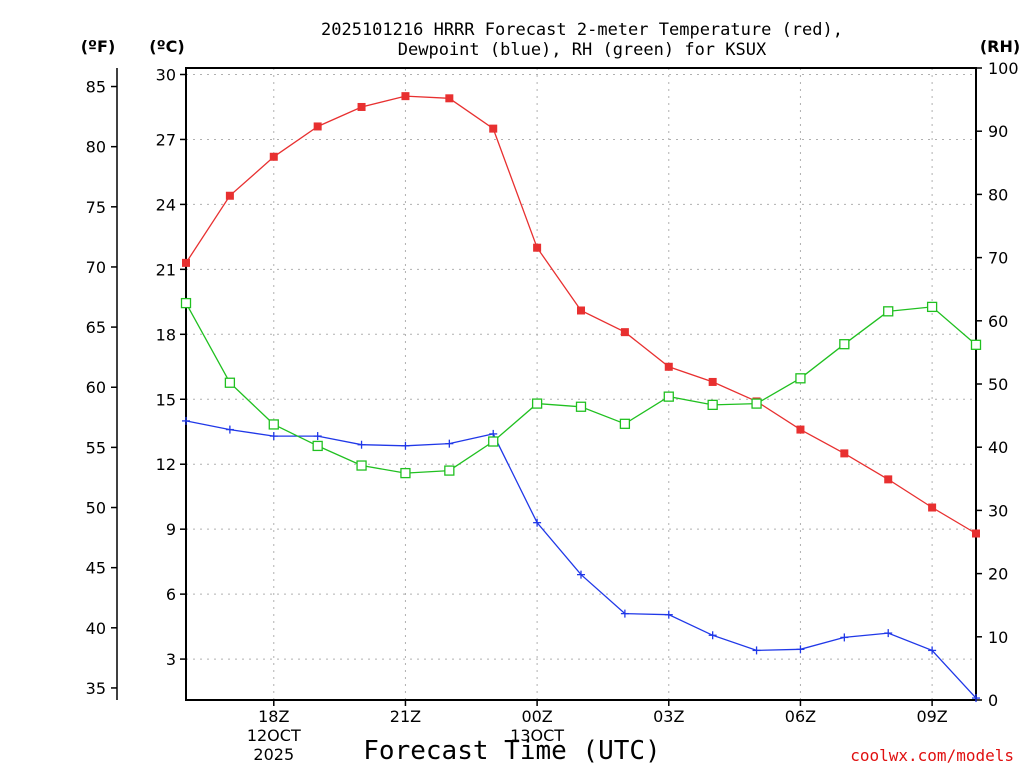  Describe the element at coordinates (166, 139) in the screenshot. I see `celsius-tick-label: 27` at that location.